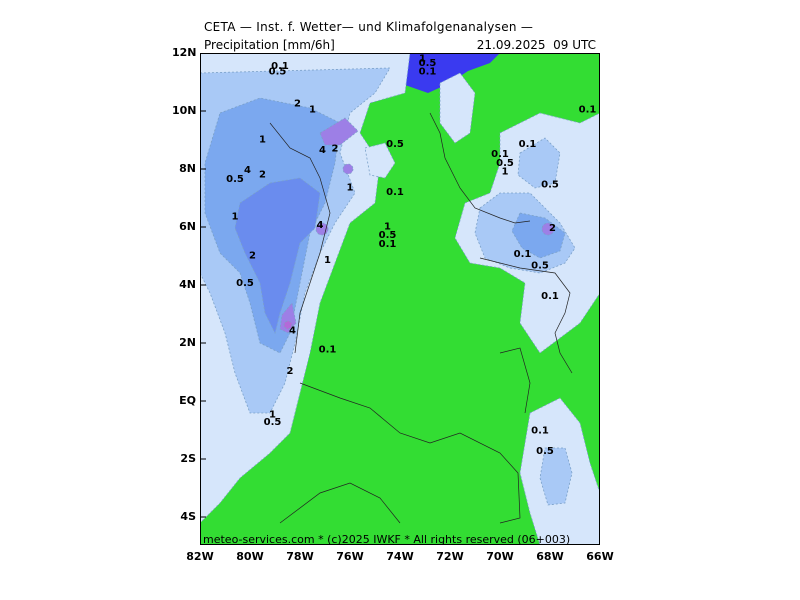 Image resolution: width=800 pixels, height=600 pixels. What do you see at coordinates (450, 556) in the screenshot?
I see `lon-label-72w: 72W` at bounding box center [450, 556].